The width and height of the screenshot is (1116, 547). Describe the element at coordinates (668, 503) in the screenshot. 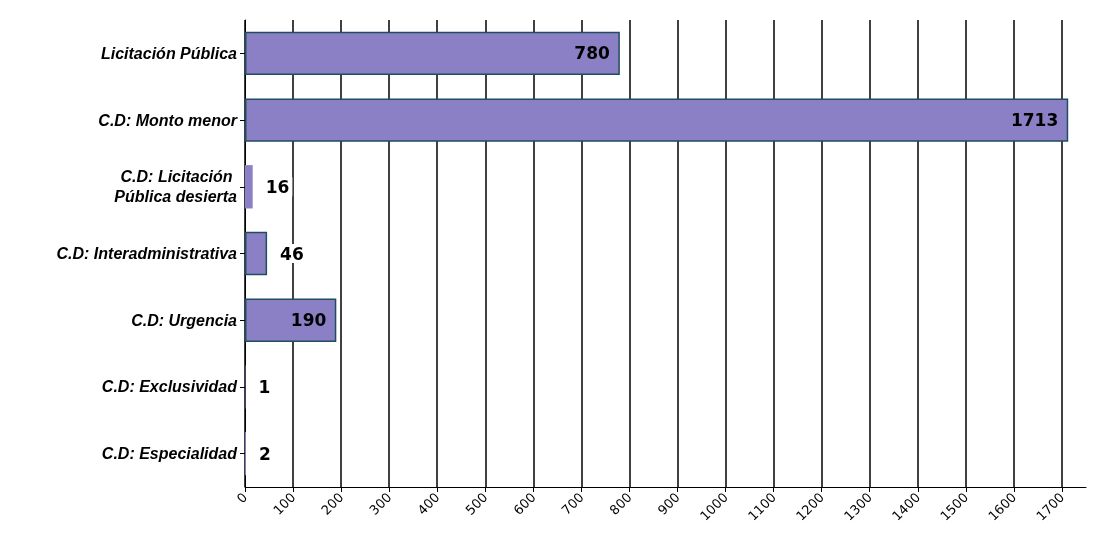

I see `x-tick-label: 900` at that location.